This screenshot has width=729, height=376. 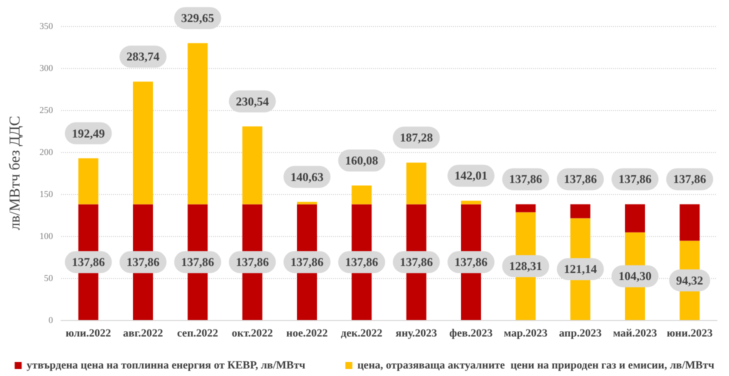 What do you see at coordinates (361, 334) in the screenshot?
I see `x-tick-label: дек.2022` at bounding box center [361, 334].